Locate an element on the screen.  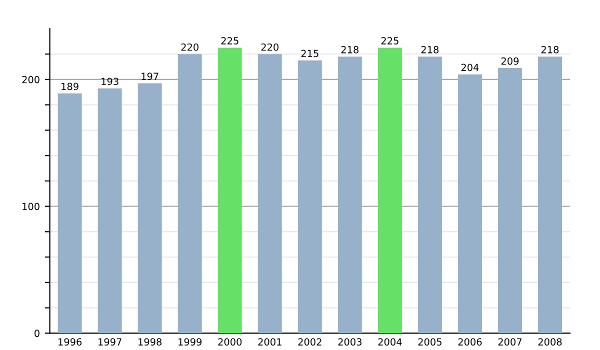
x-tick-label: 1997 is located at coordinates (110, 342).